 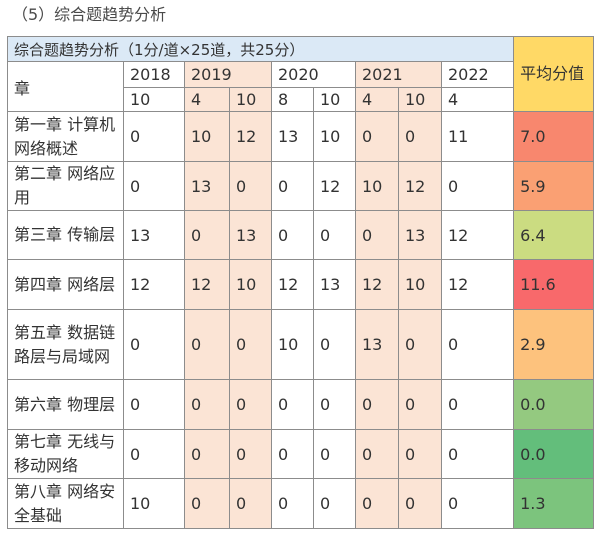 I want to click on table-row: 第四章 网络层 12 12 10 12 13 12 10 12 11.6, so click(x=301, y=284).